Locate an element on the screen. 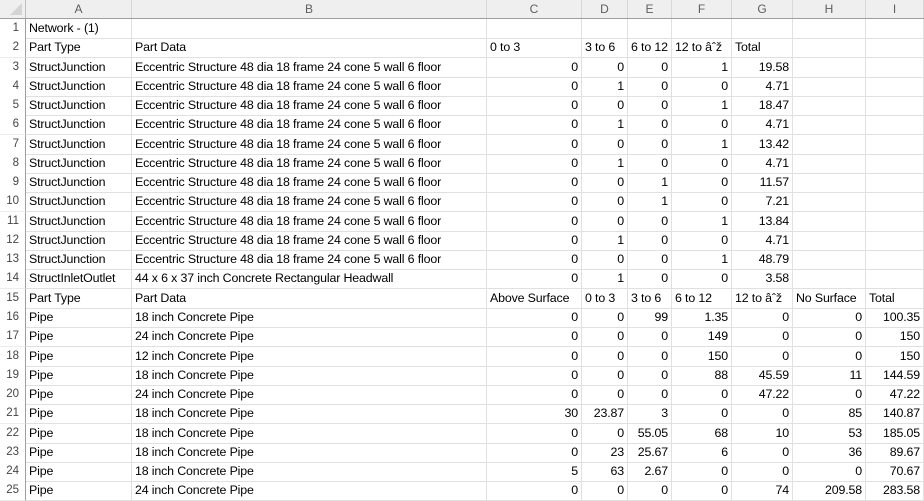 This screenshot has width=924, height=501. row-number: 10 is located at coordinates (13, 202).